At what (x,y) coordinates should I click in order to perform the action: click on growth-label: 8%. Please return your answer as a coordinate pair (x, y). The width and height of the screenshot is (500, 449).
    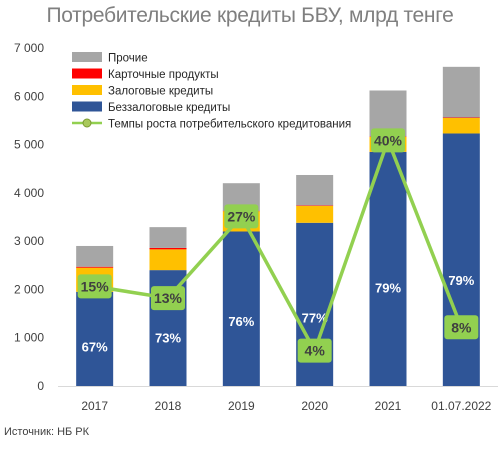
    Looking at the image, I should click on (461, 327).